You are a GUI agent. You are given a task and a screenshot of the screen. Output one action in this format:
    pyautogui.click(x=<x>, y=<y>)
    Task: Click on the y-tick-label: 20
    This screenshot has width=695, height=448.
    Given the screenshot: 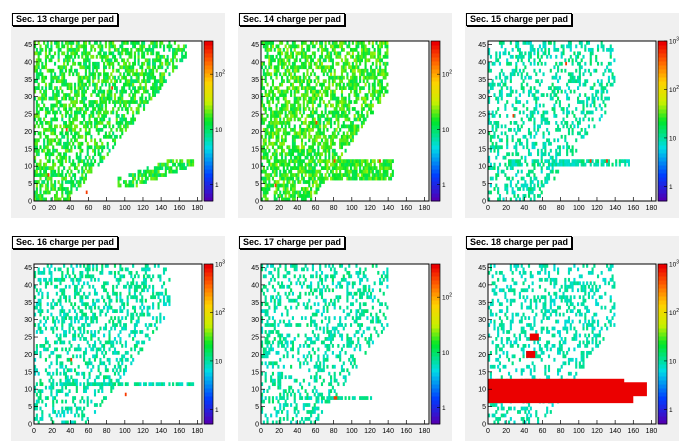 What is the action you would take?
    pyautogui.click(x=482, y=132)
    